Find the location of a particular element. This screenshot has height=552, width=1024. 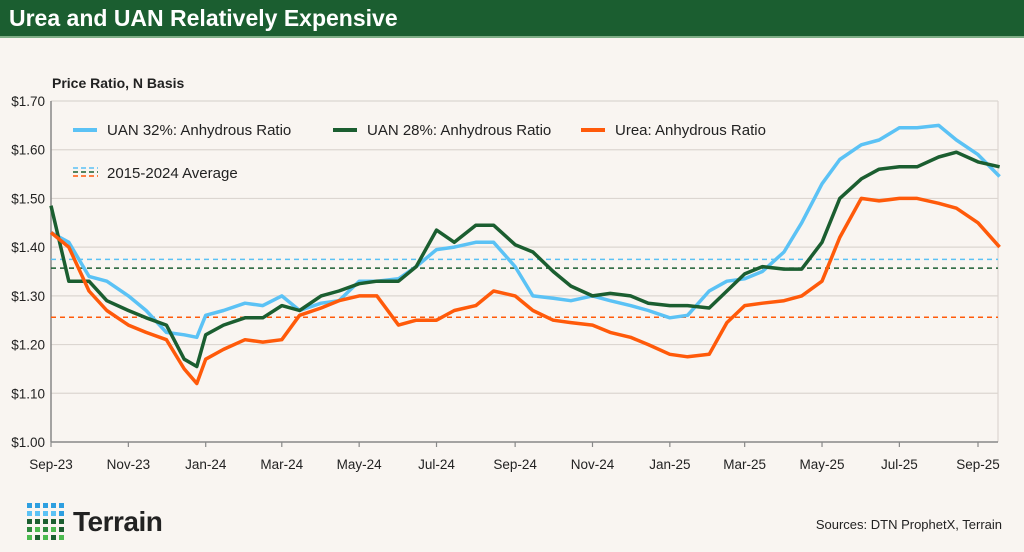

legend-label: UAN 28%: Anhydrous Ratio is located at coordinates (459, 130).